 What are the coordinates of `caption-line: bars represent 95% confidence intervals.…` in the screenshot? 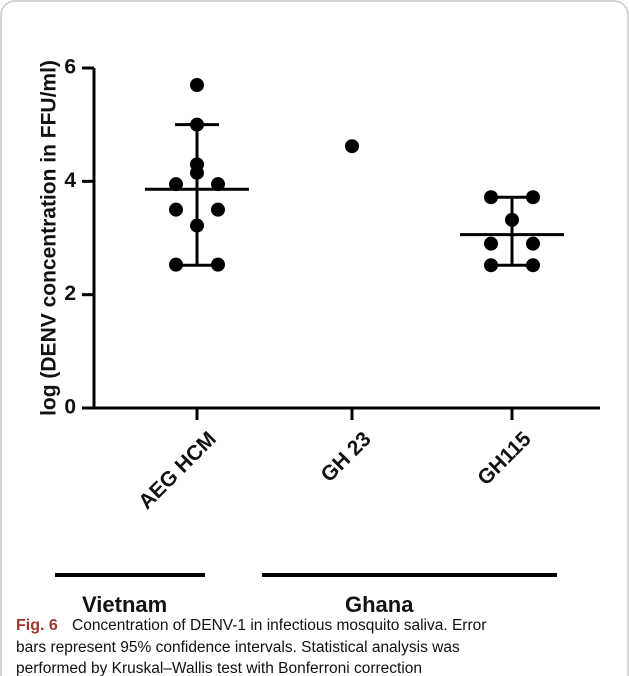 It's located at (238, 647).